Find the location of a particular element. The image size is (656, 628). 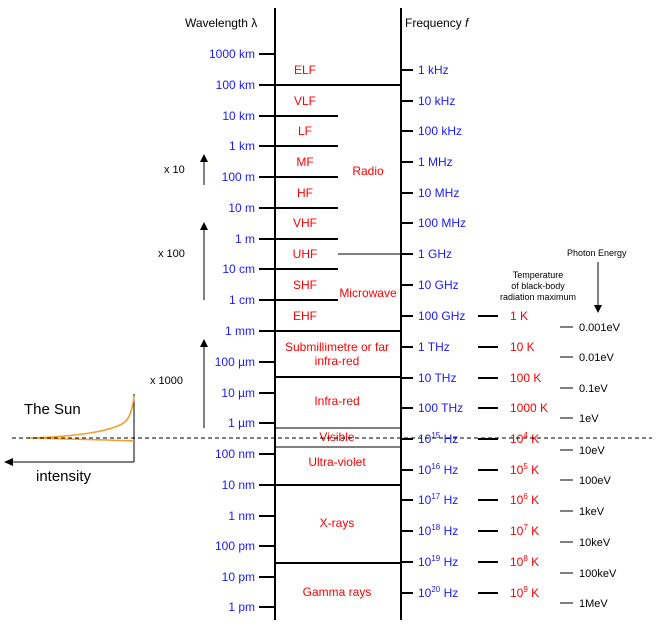

band-label: VLF is located at coordinates (305, 101).